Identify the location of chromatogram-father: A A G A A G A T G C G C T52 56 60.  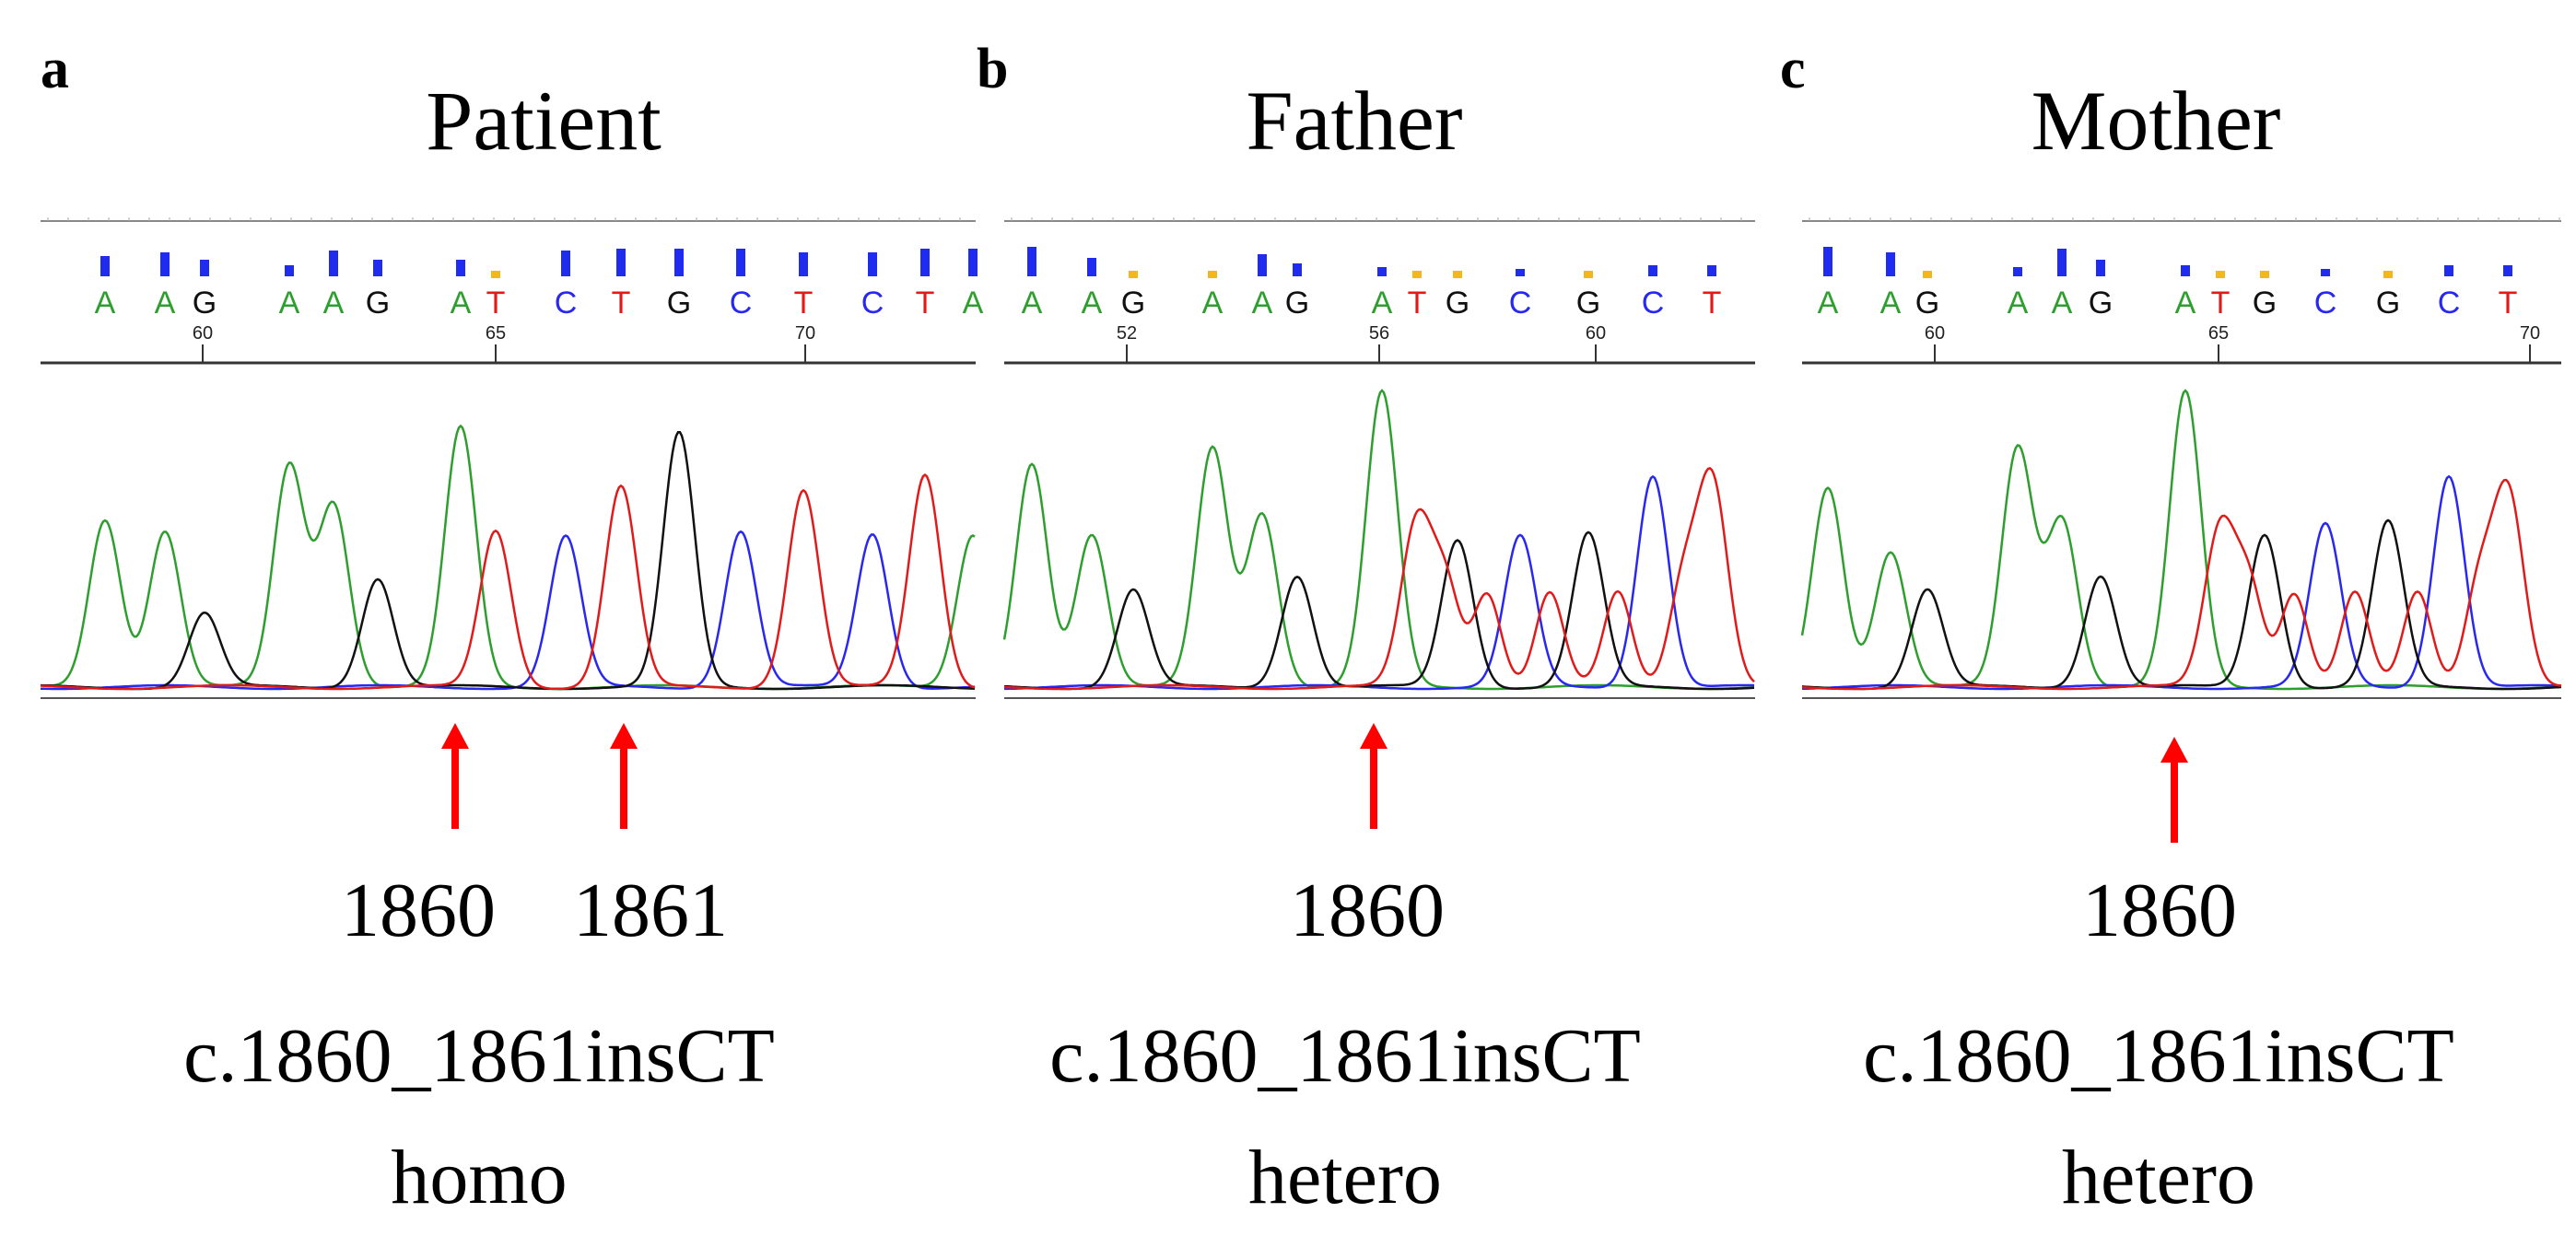
(1378, 458).